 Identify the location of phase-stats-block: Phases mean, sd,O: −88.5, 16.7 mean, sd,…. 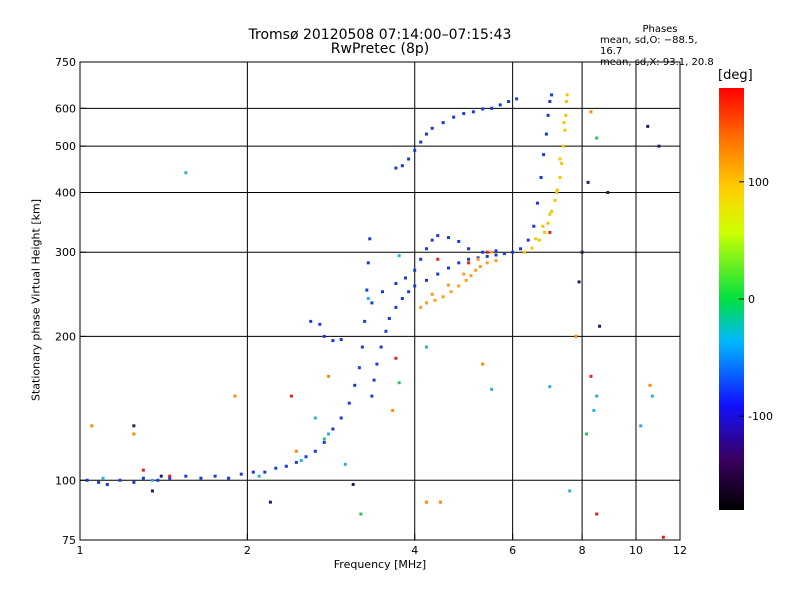
(660, 46).